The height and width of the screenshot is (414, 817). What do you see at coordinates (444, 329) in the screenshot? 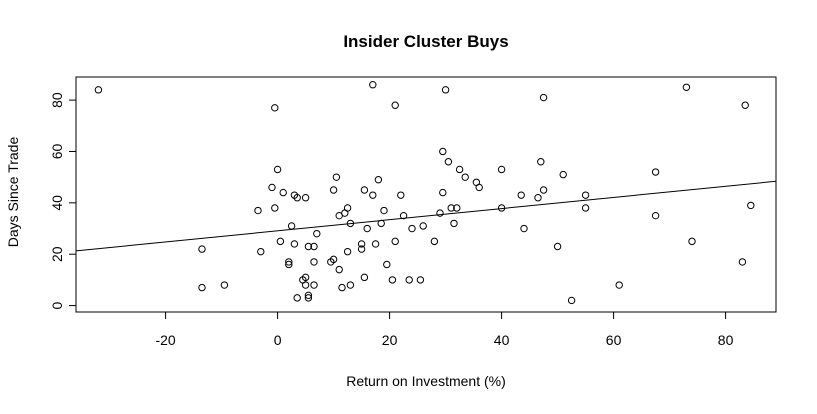
I see `x-axis: -20 0 20 40 60 80` at bounding box center [444, 329].